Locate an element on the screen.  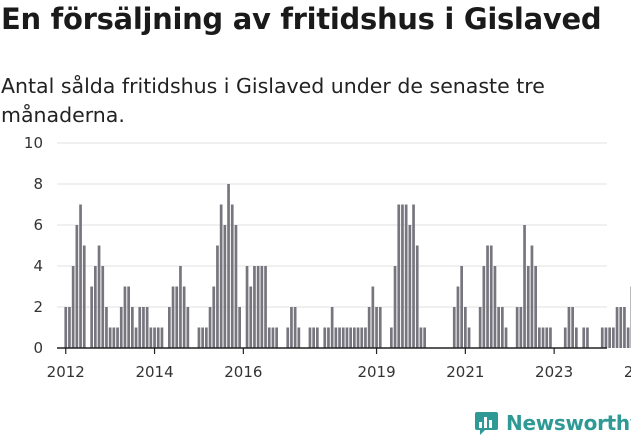
y-tick-label: 10 is located at coordinates (33, 143).